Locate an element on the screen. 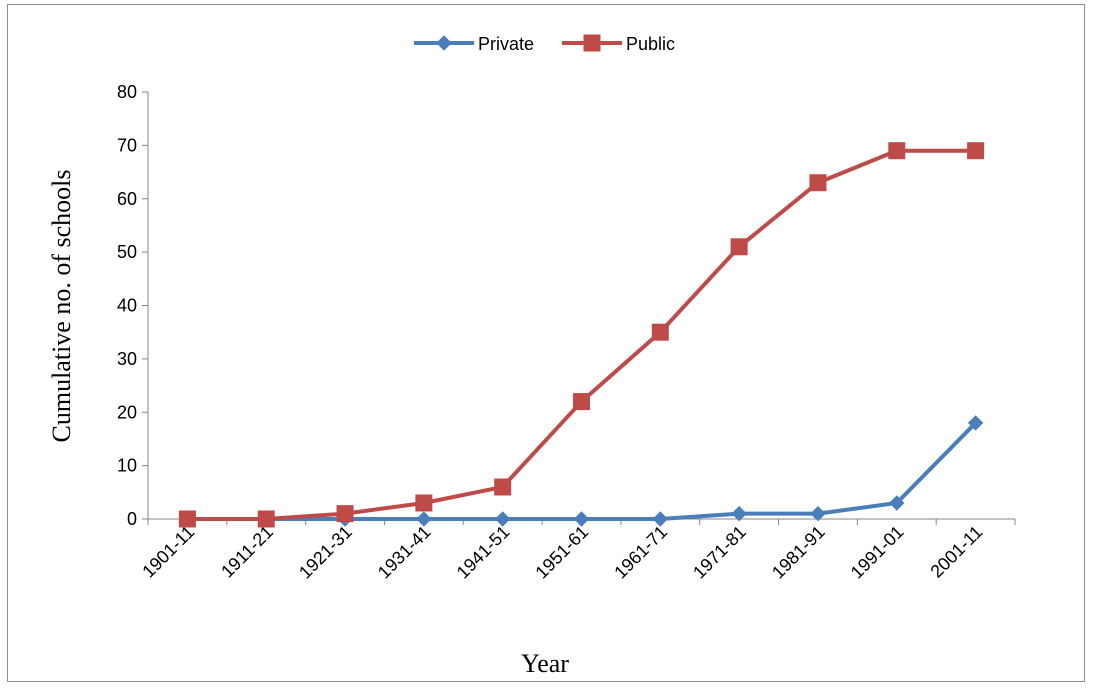 The image size is (1093, 688). y-tick-label: 80 is located at coordinates (127, 92).